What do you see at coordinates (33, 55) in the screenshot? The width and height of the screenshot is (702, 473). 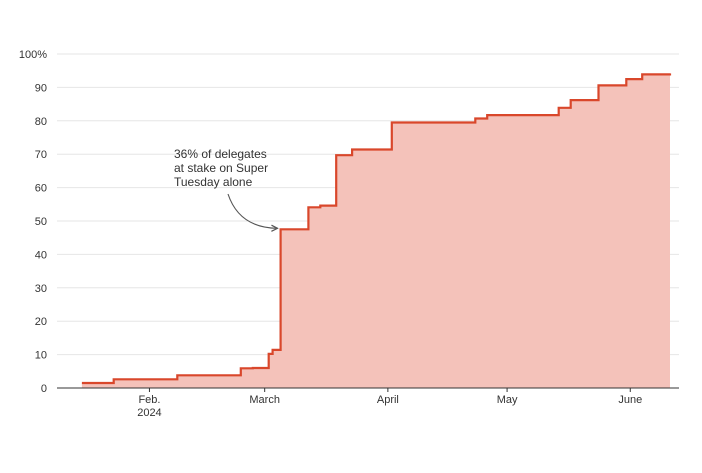 I see `y-tick-label: 100%` at bounding box center [33, 55].